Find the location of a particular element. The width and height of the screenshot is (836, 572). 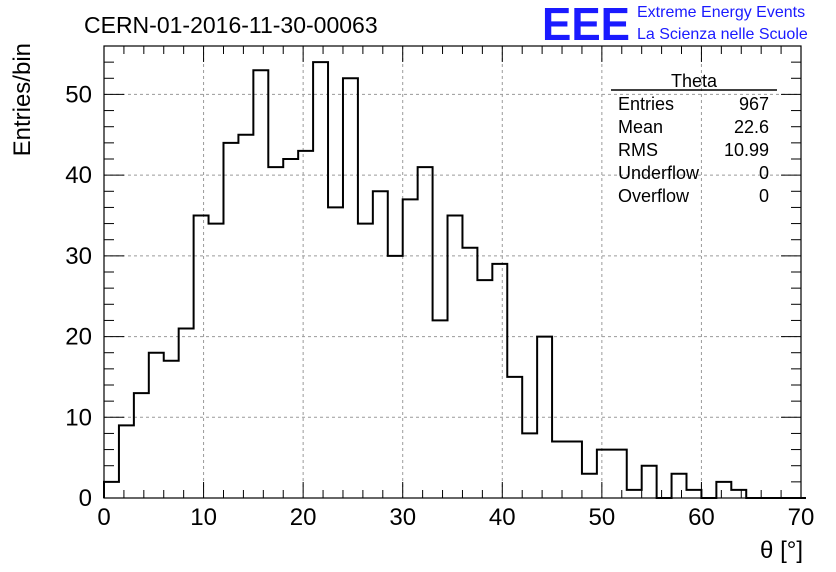

stats-rms-value: 10.99 is located at coordinates (746, 150).